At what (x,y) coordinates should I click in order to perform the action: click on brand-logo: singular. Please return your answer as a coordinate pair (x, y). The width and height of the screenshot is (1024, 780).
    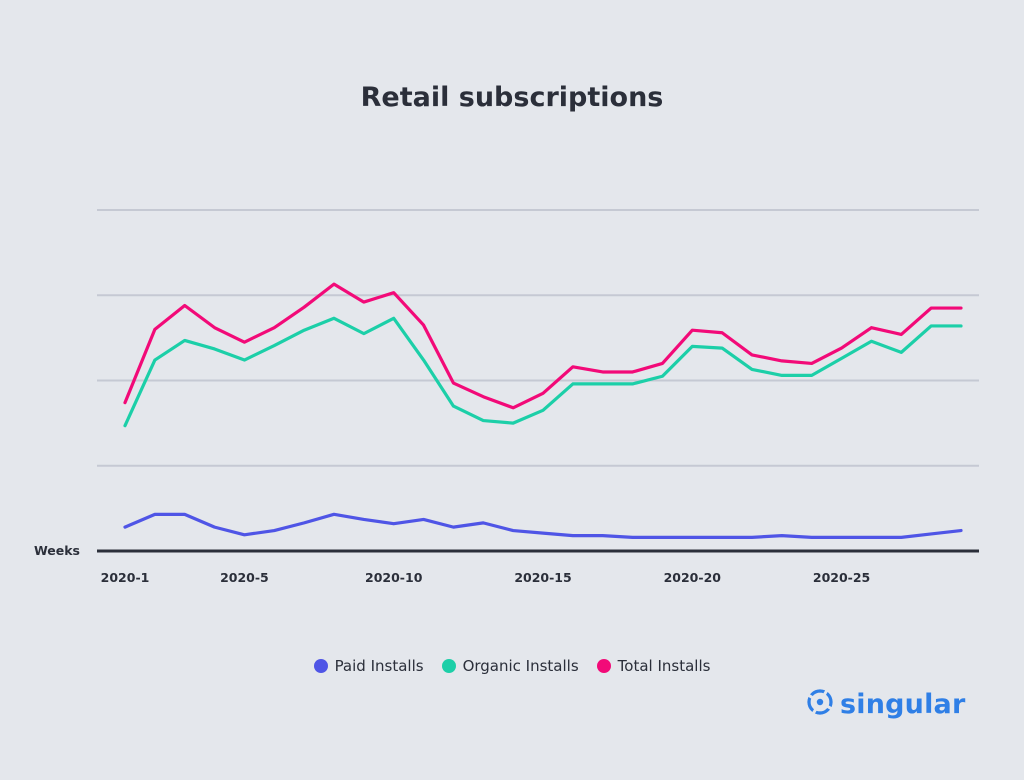
    Looking at the image, I should click on (886, 704).